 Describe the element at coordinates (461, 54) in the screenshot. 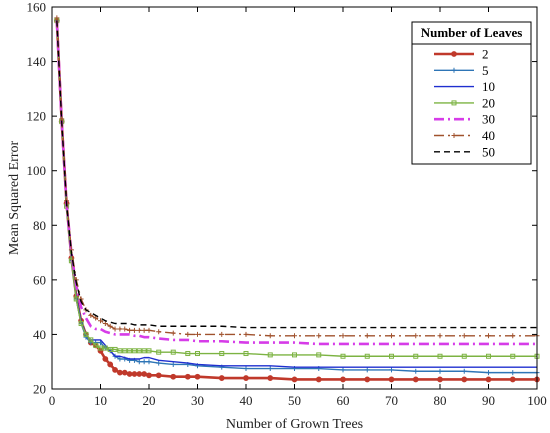

I see `legend-entry-2: 2` at that location.